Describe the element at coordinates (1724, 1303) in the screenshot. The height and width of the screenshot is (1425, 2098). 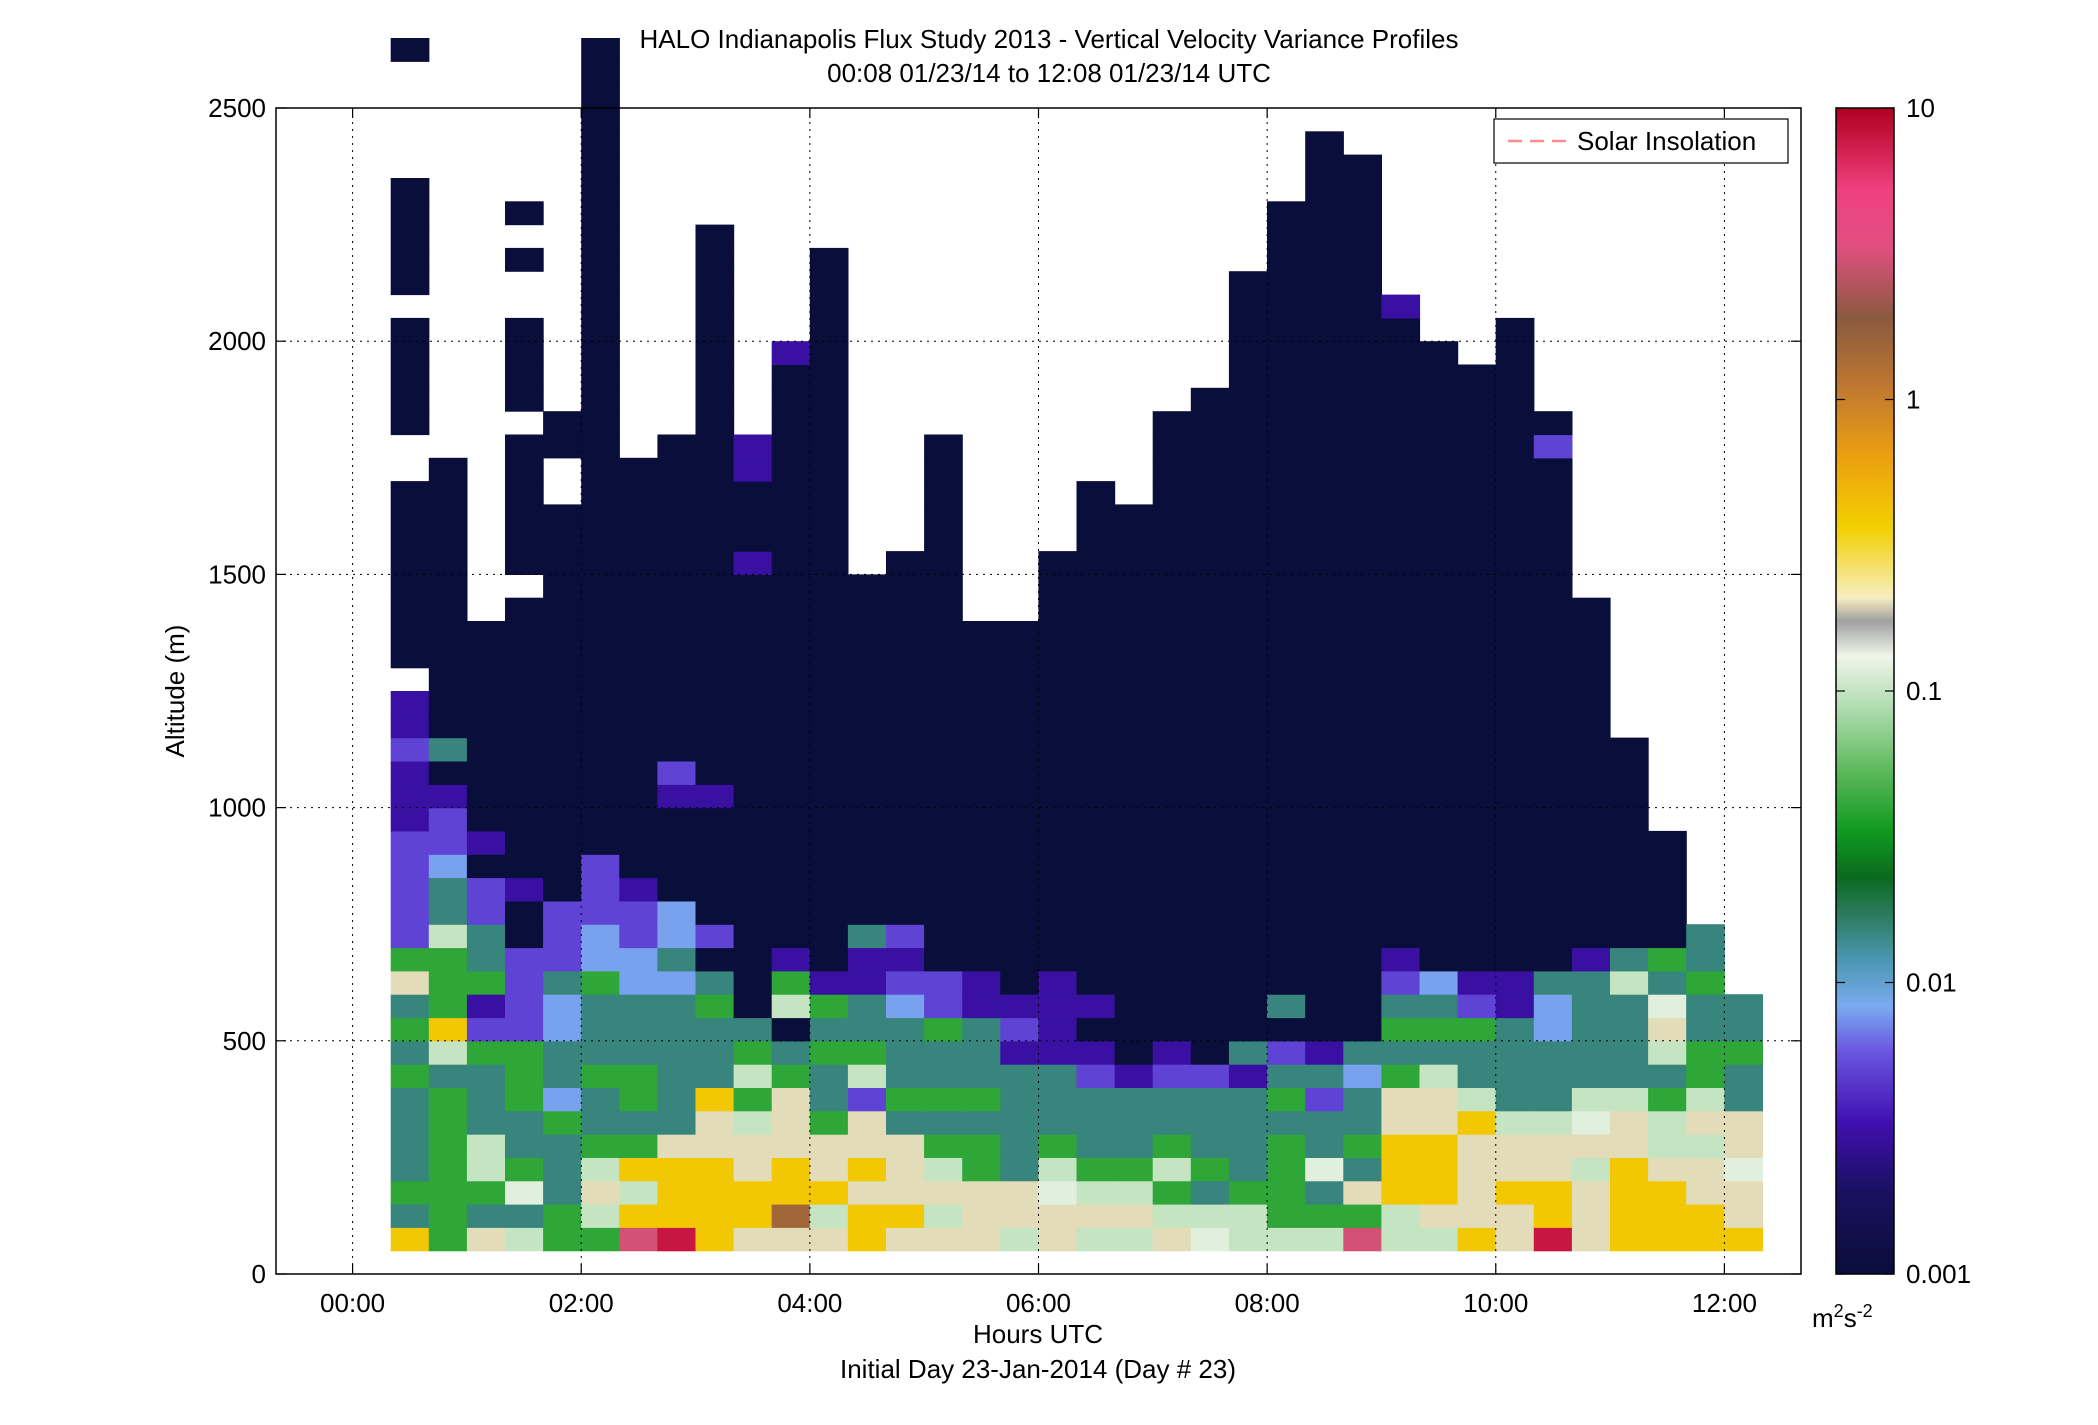
I see `x-tick-label: 12:00` at that location.